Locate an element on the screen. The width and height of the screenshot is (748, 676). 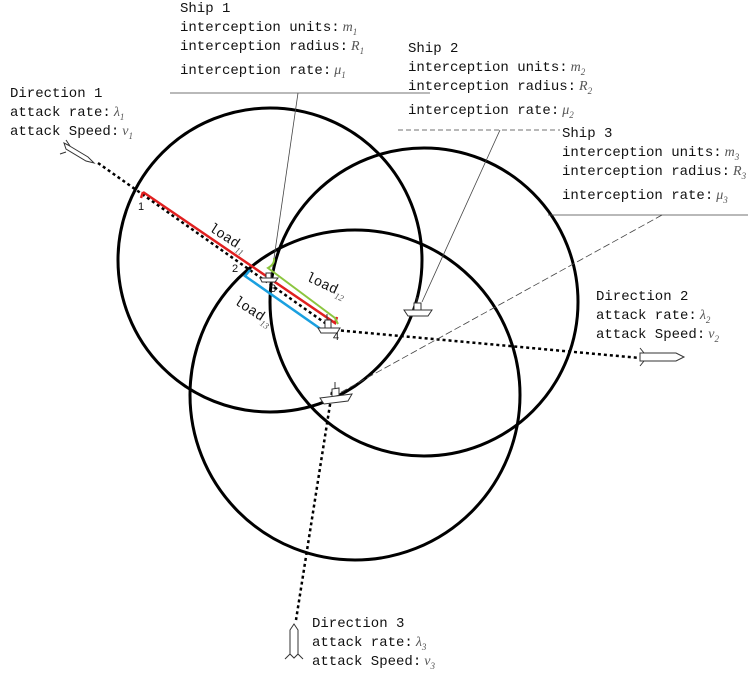
ship-units: interception units: m1 is located at coordinates (268, 28).